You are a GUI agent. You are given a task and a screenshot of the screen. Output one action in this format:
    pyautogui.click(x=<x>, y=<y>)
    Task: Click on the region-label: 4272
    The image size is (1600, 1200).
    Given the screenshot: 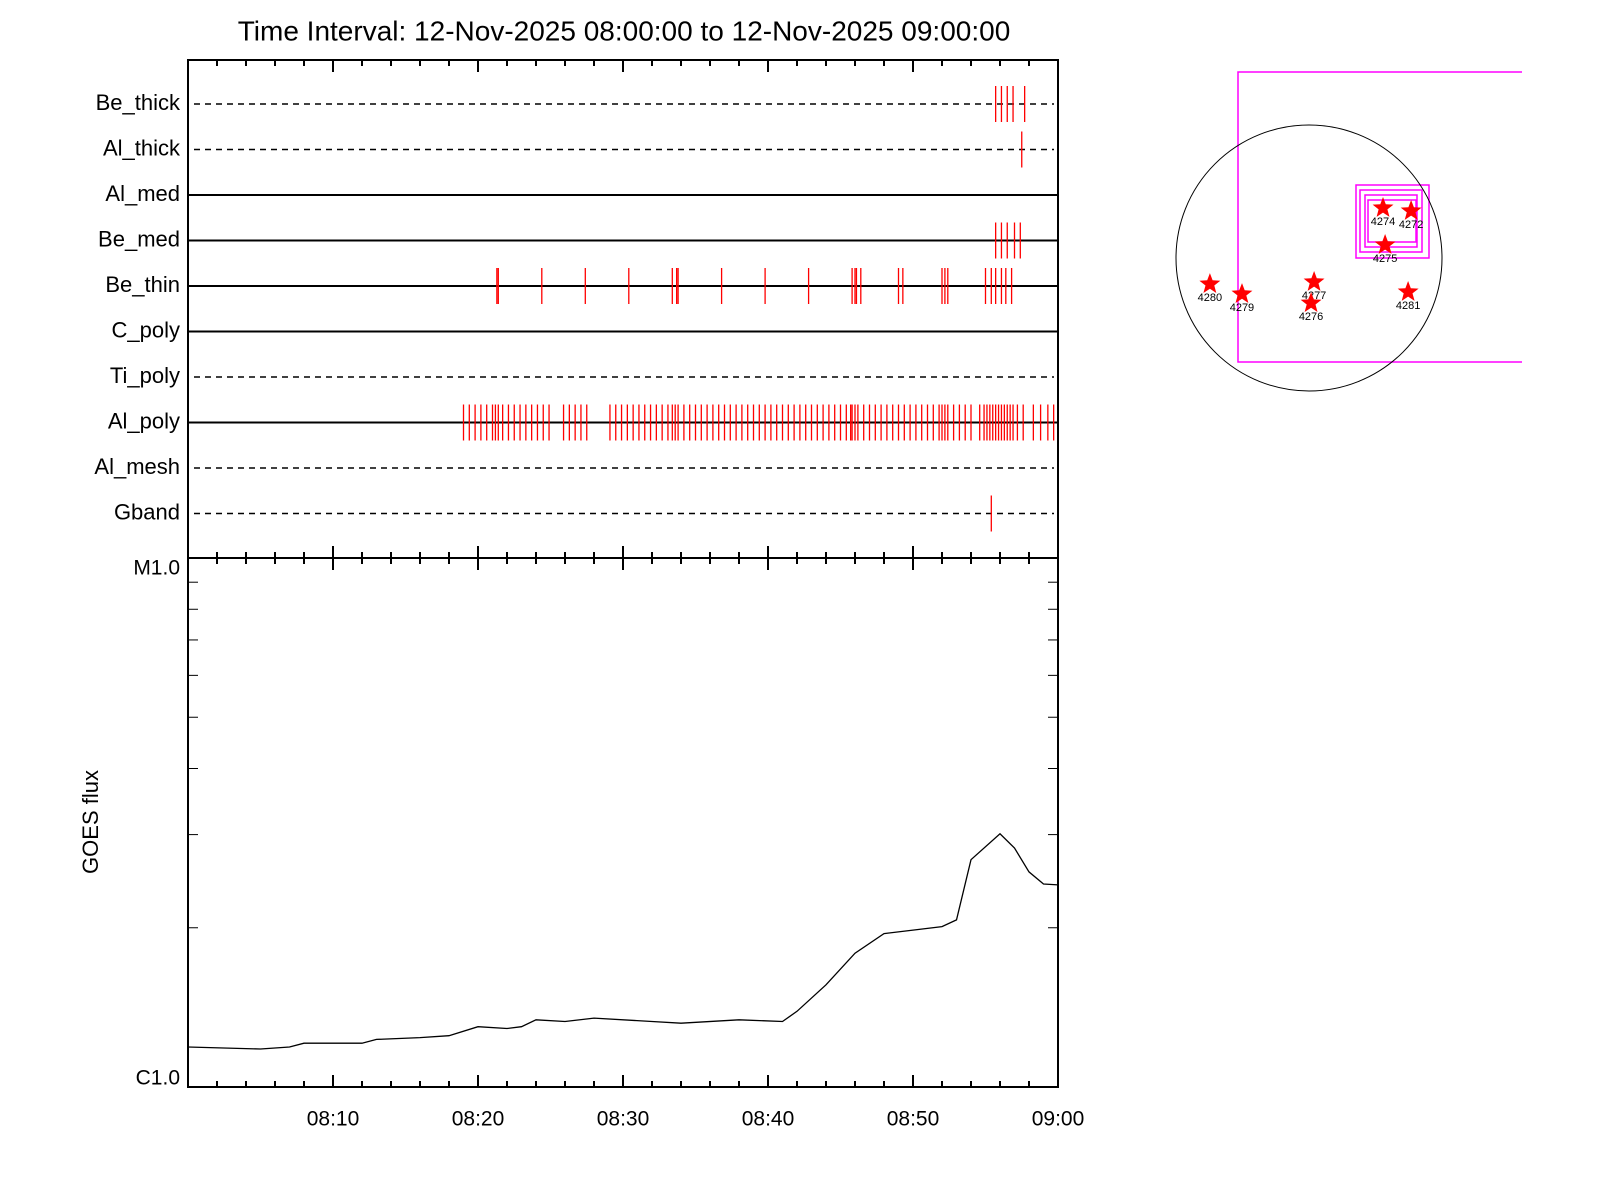 What is the action you would take?
    pyautogui.click(x=1411, y=225)
    